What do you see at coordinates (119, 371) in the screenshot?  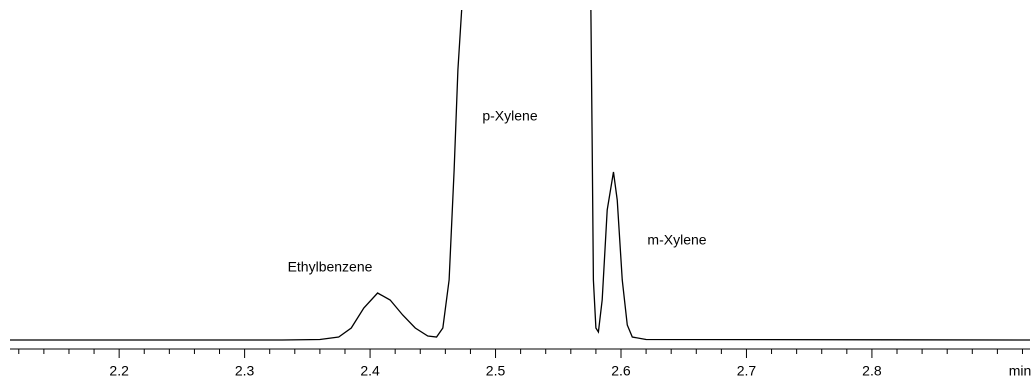 I see `x-tick-label: 2.2` at bounding box center [119, 371].